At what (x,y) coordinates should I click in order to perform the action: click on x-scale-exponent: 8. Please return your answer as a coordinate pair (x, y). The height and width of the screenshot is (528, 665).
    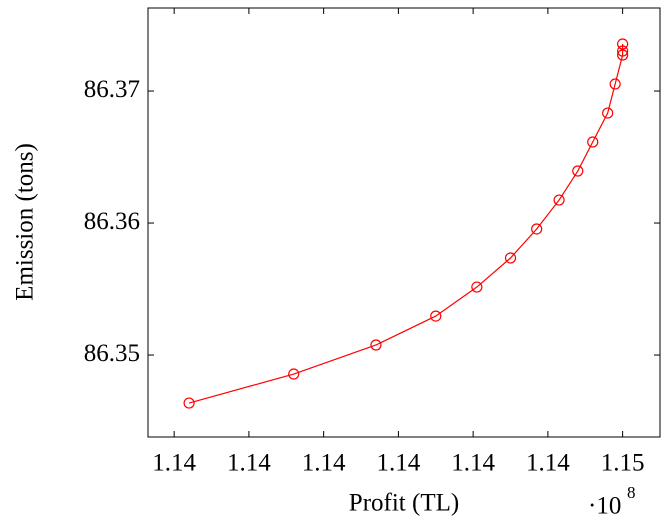
    Looking at the image, I should click on (631, 492).